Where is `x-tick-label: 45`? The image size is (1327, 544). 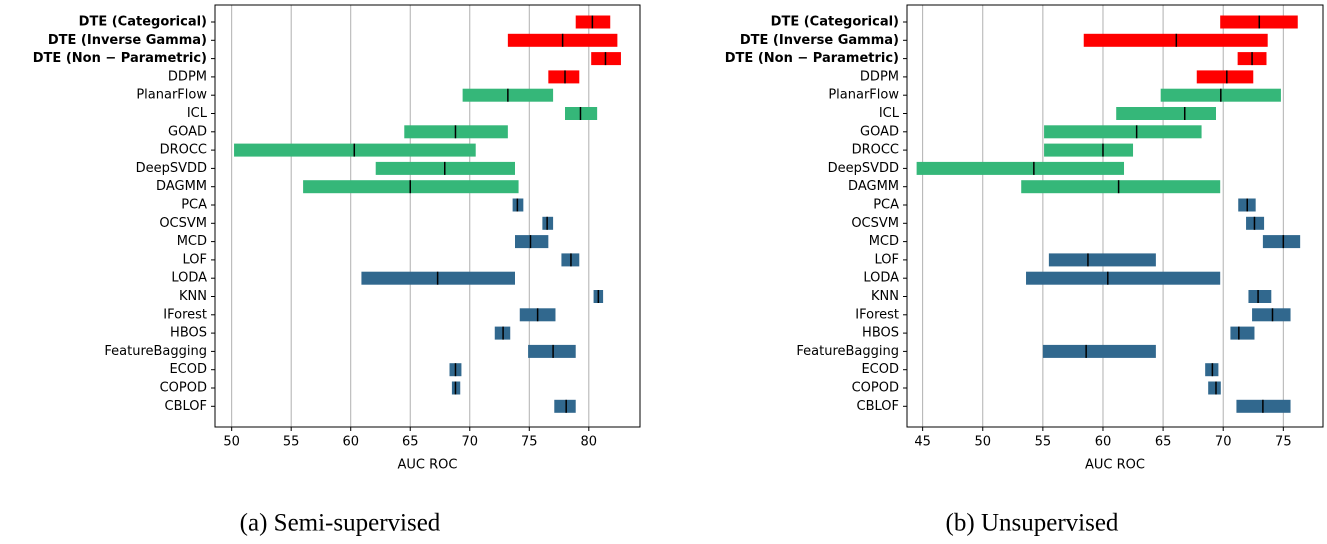 x-tick-label: 45 is located at coordinates (922, 442).